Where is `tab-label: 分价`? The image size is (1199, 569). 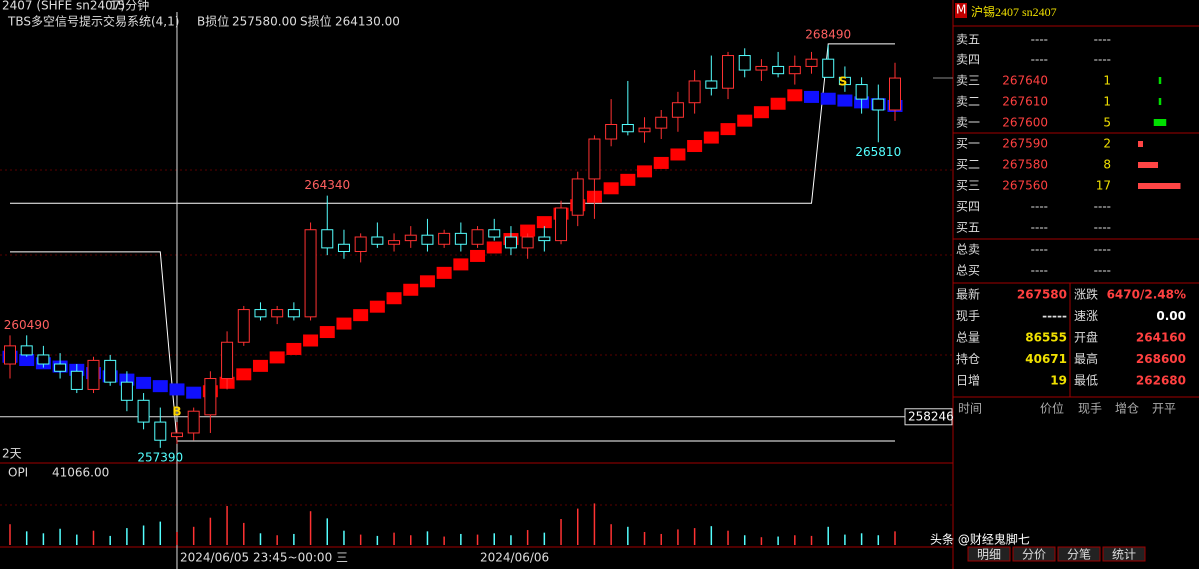 tab-label: 分价 is located at coordinates (1034, 555).